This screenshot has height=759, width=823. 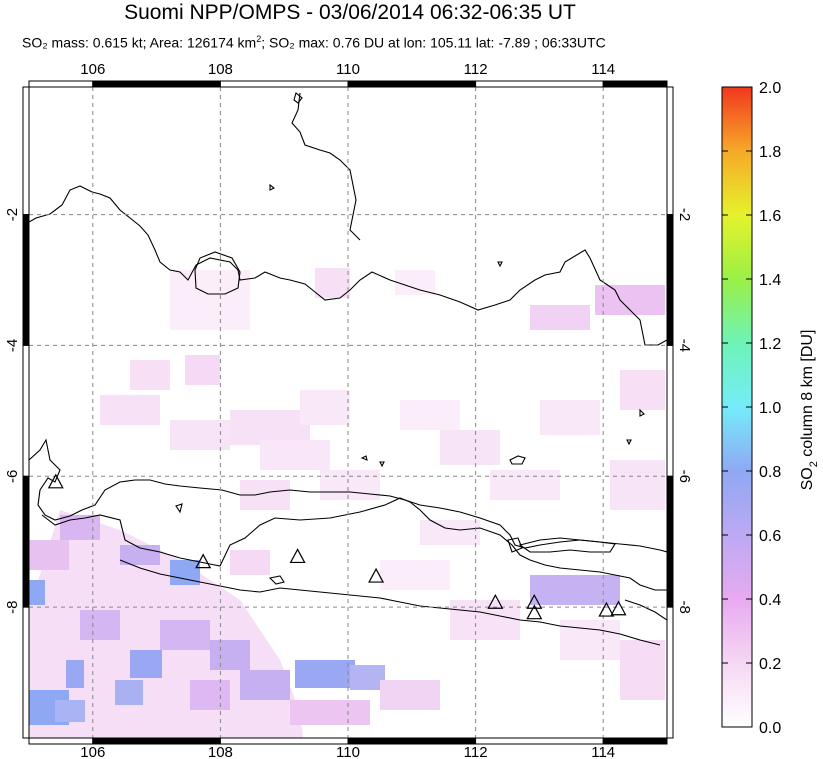 What do you see at coordinates (684, 345) in the screenshot?
I see `lat-tick-label-right: -4` at bounding box center [684, 345].